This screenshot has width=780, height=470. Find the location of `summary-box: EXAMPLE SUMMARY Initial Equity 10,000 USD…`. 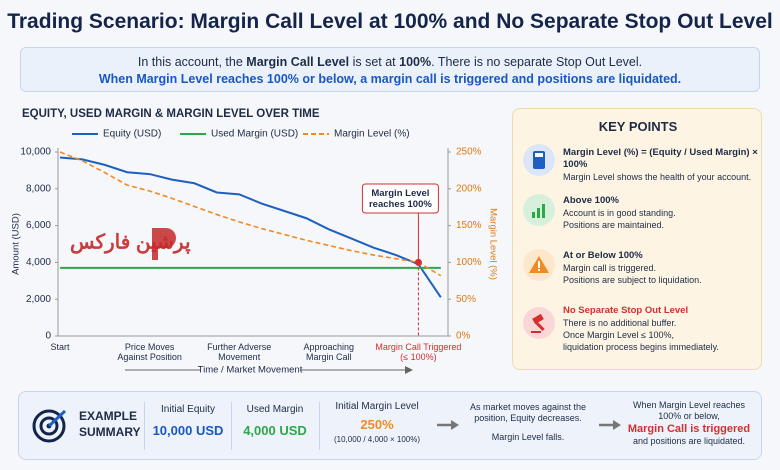

summary-box: EXAMPLE SUMMARY Initial Equity 10,000 USD… is located at coordinates (390, 425).